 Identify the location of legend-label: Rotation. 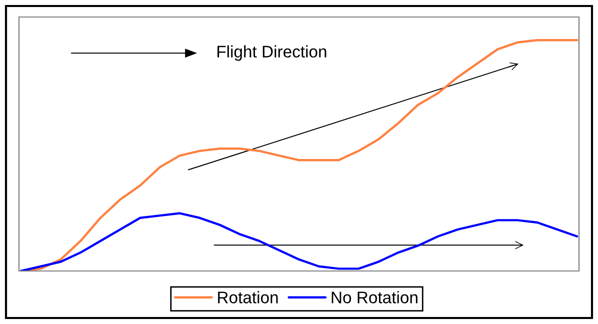
(248, 297).